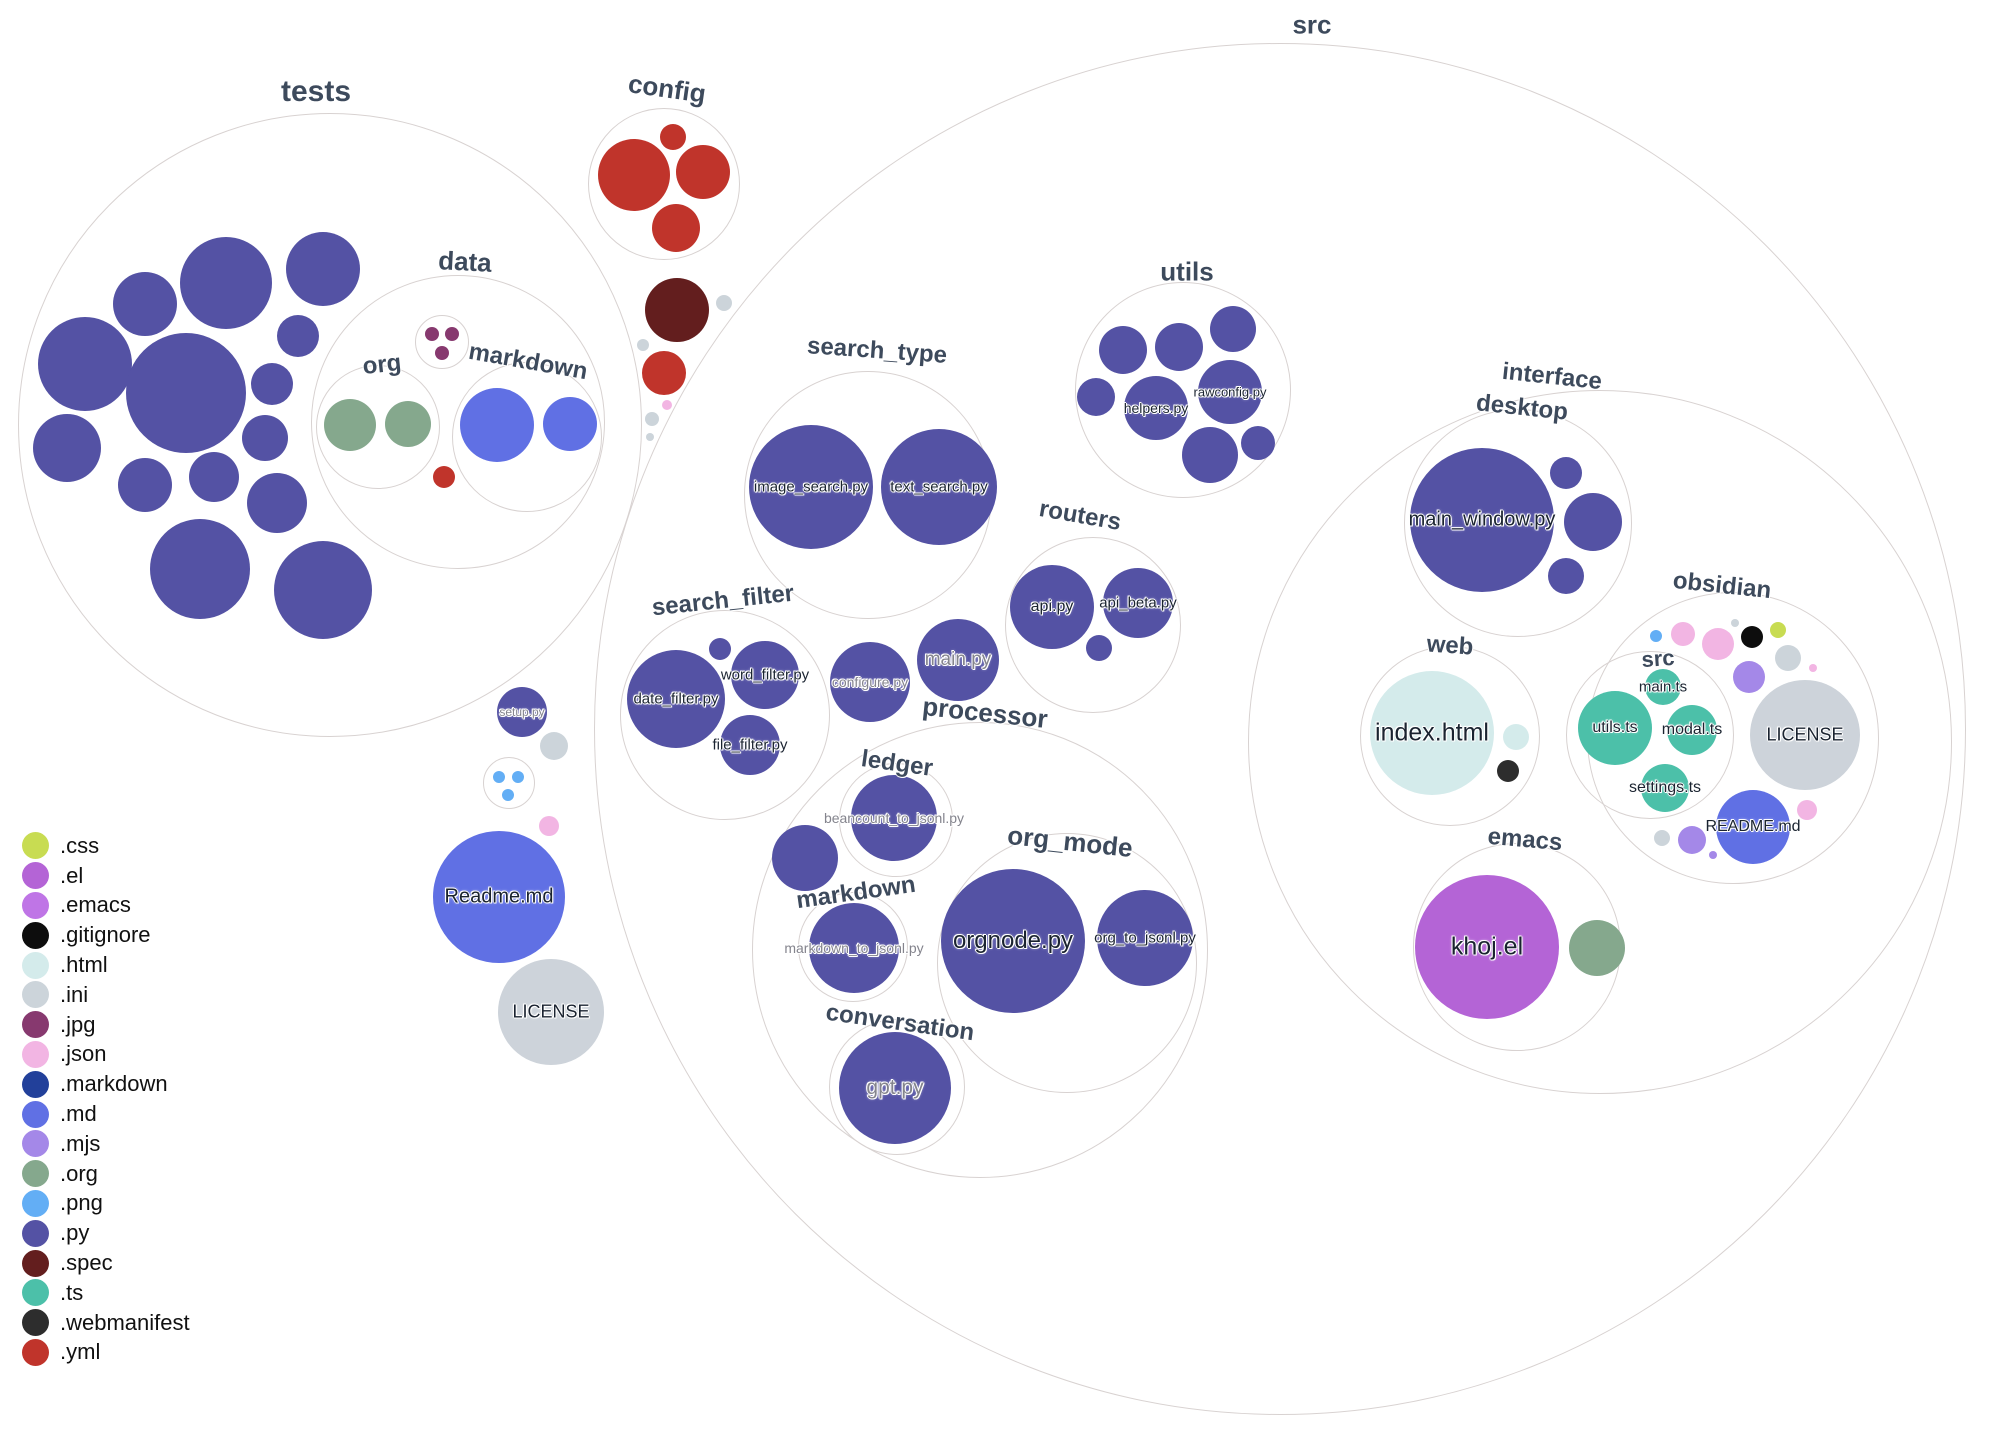 This screenshot has height=1451, width=1995. I want to click on file-main.ts, so click(1663, 687).